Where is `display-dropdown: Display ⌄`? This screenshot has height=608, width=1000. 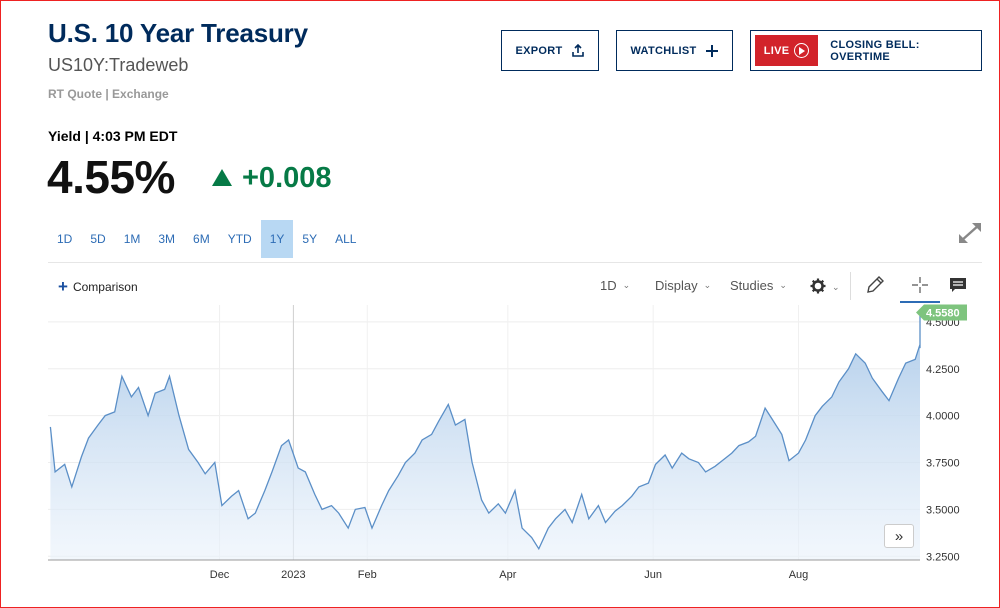 display-dropdown: Display ⌄ is located at coordinates (683, 285).